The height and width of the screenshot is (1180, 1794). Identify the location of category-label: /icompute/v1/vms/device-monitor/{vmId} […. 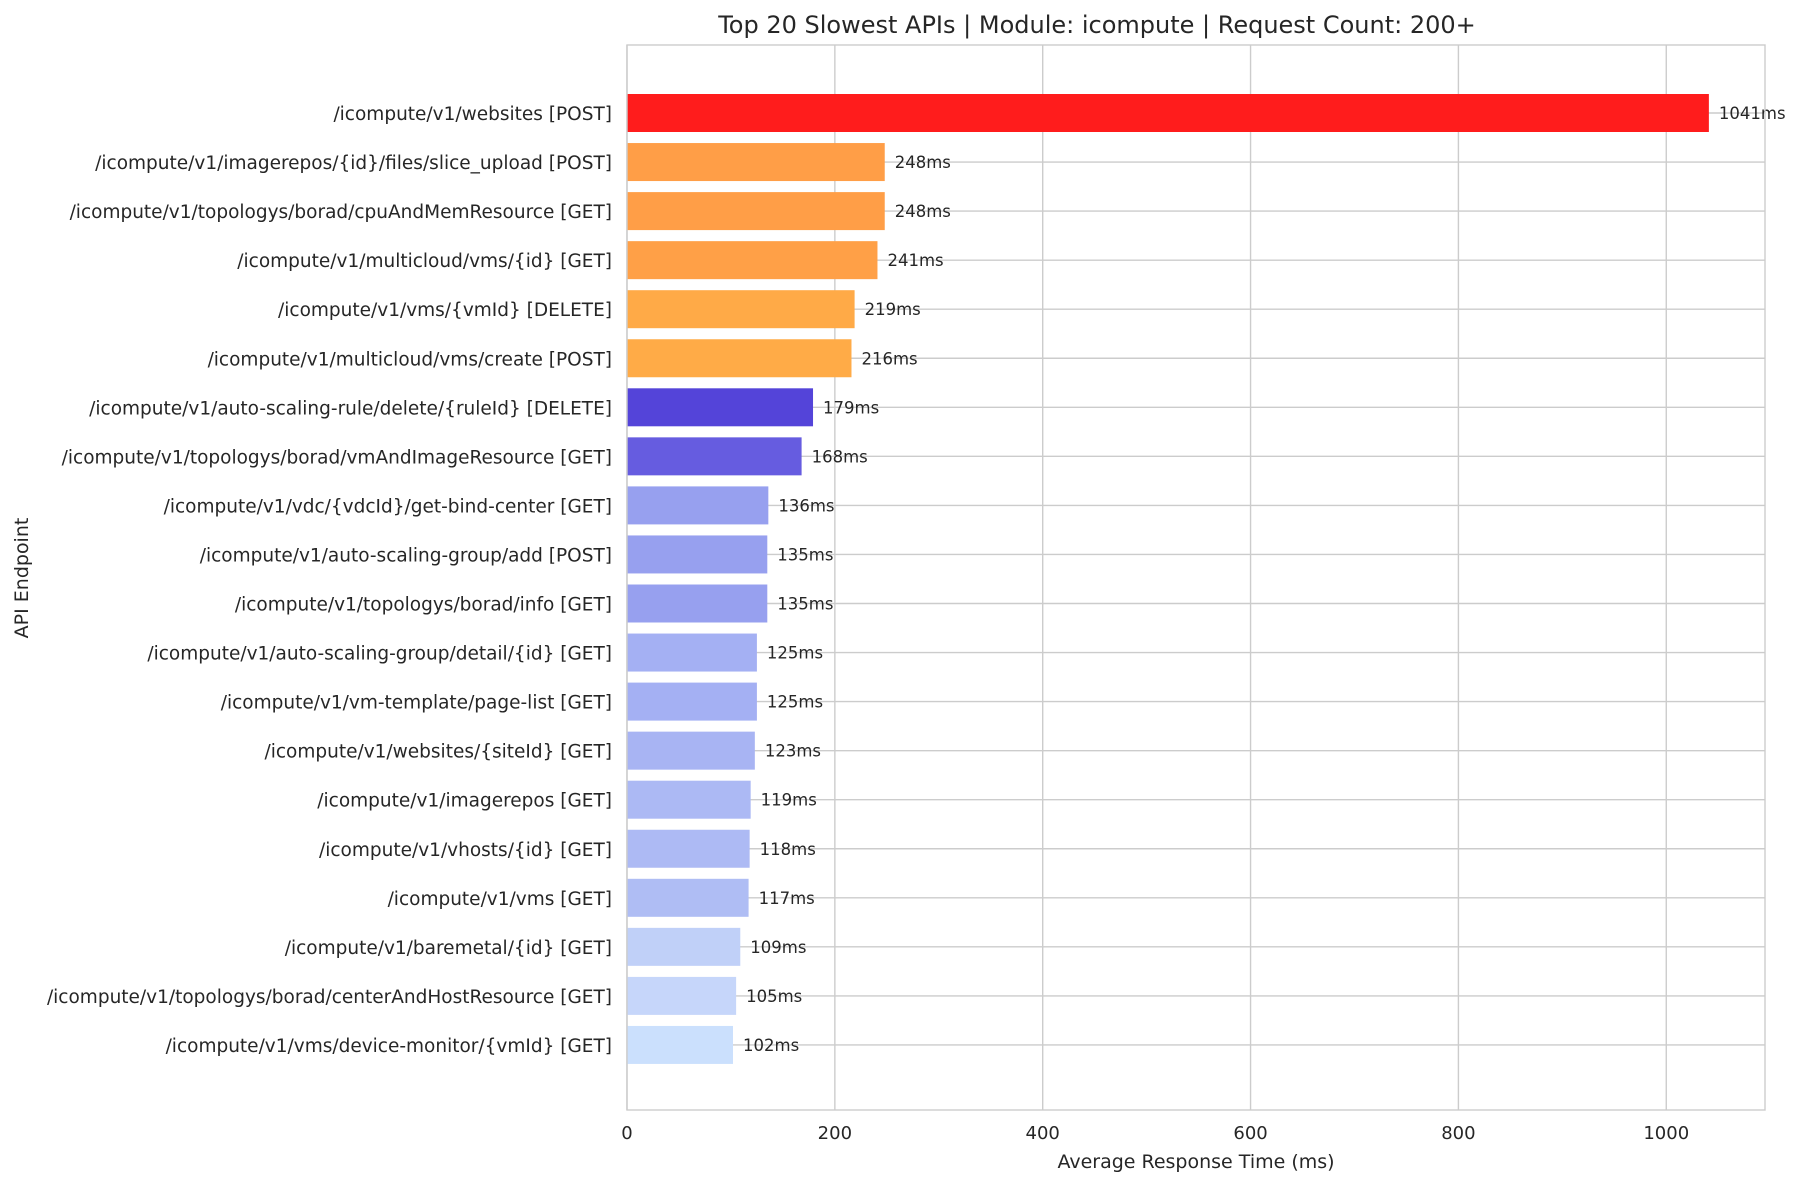
(389, 1046).